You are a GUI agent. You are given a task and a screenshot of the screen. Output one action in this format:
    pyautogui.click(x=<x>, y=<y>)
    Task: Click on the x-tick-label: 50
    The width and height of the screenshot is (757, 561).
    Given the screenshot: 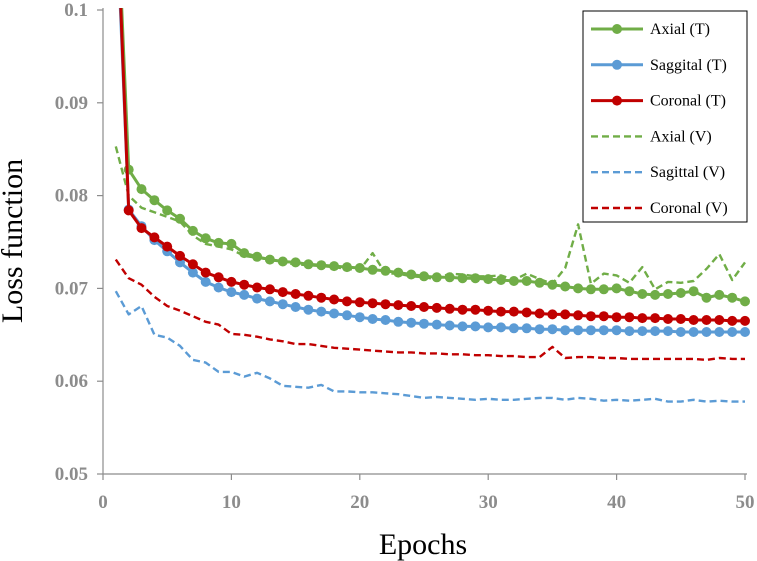 What is the action you would take?
    pyautogui.click(x=745, y=502)
    